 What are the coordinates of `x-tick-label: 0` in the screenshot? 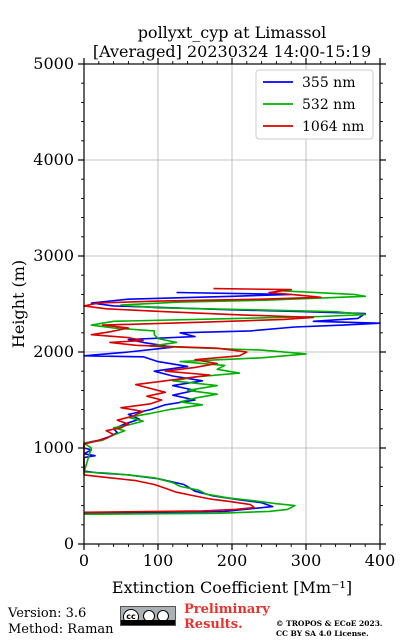 It's located at (84, 560).